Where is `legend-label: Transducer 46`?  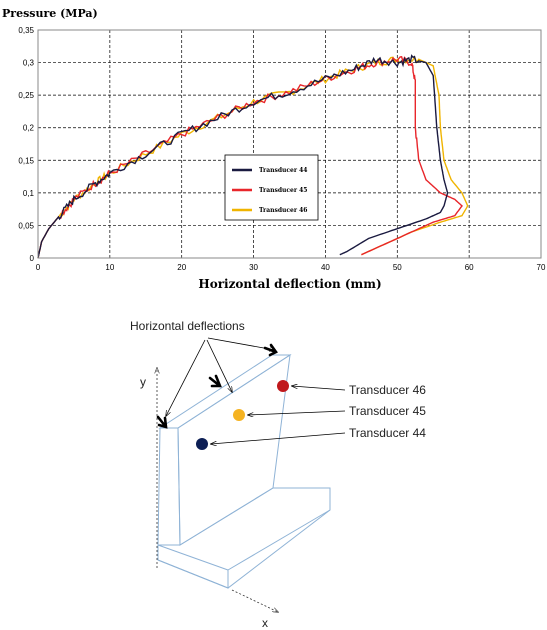 legend-label: Transducer 46 is located at coordinates (283, 210).